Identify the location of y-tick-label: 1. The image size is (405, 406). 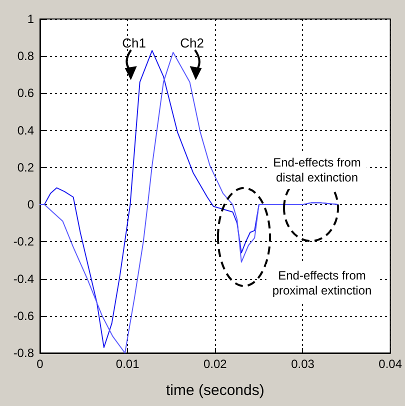
(30, 19).